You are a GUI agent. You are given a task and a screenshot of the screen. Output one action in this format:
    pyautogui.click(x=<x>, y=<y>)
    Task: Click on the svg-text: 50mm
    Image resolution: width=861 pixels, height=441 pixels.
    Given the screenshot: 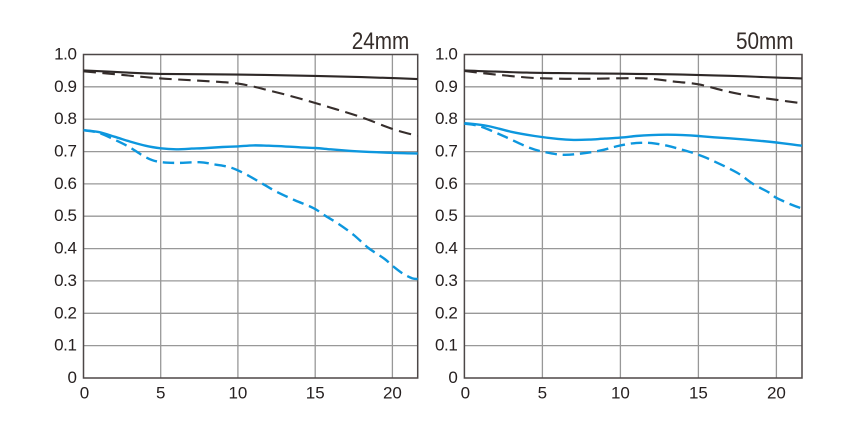 What is the action you would take?
    pyautogui.click(x=765, y=41)
    